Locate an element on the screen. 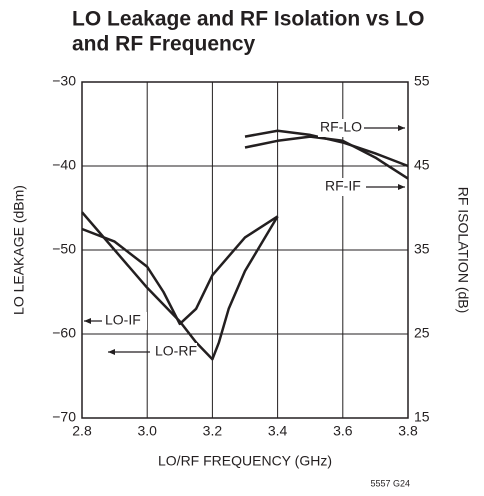  y2-axis-label: RF ISOLATION (dB) is located at coordinates (463, 250).